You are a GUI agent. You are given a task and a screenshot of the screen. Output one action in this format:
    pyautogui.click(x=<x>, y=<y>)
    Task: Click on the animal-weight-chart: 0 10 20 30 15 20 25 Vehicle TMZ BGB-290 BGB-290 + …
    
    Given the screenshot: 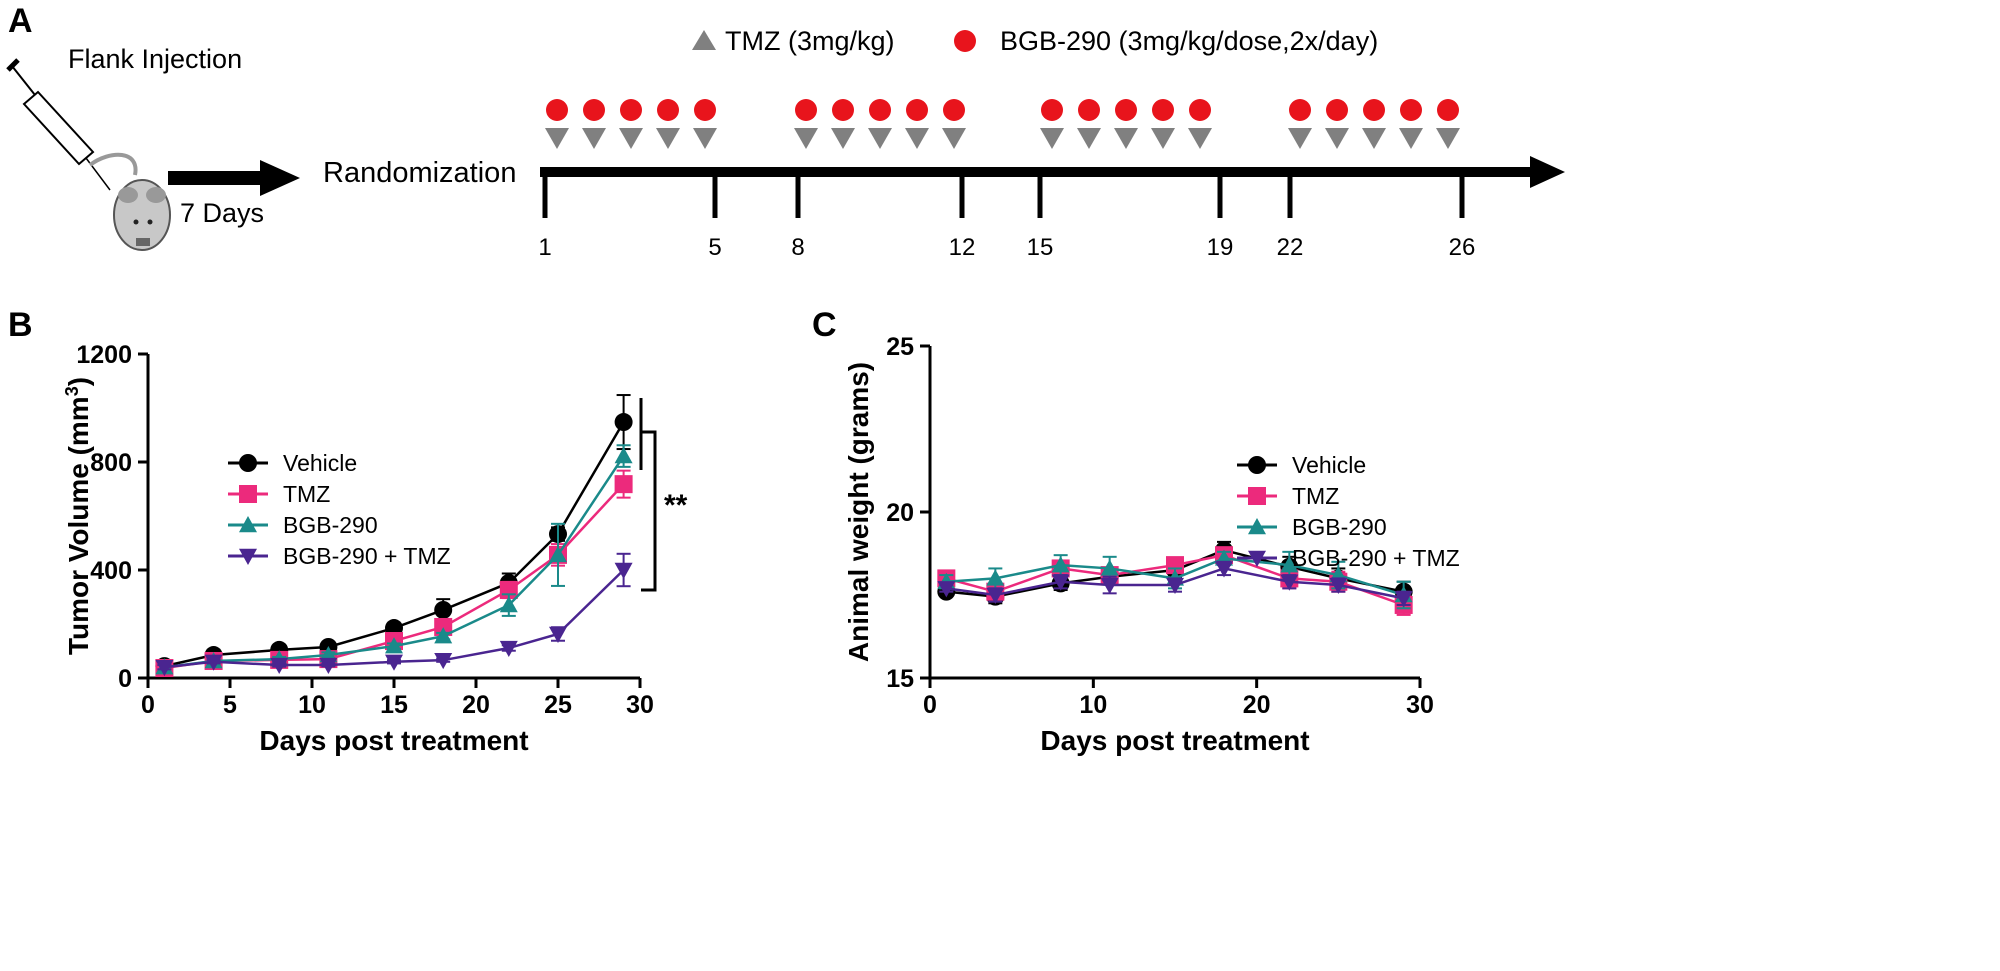 What is the action you would take?
    pyautogui.click(x=1172, y=526)
    